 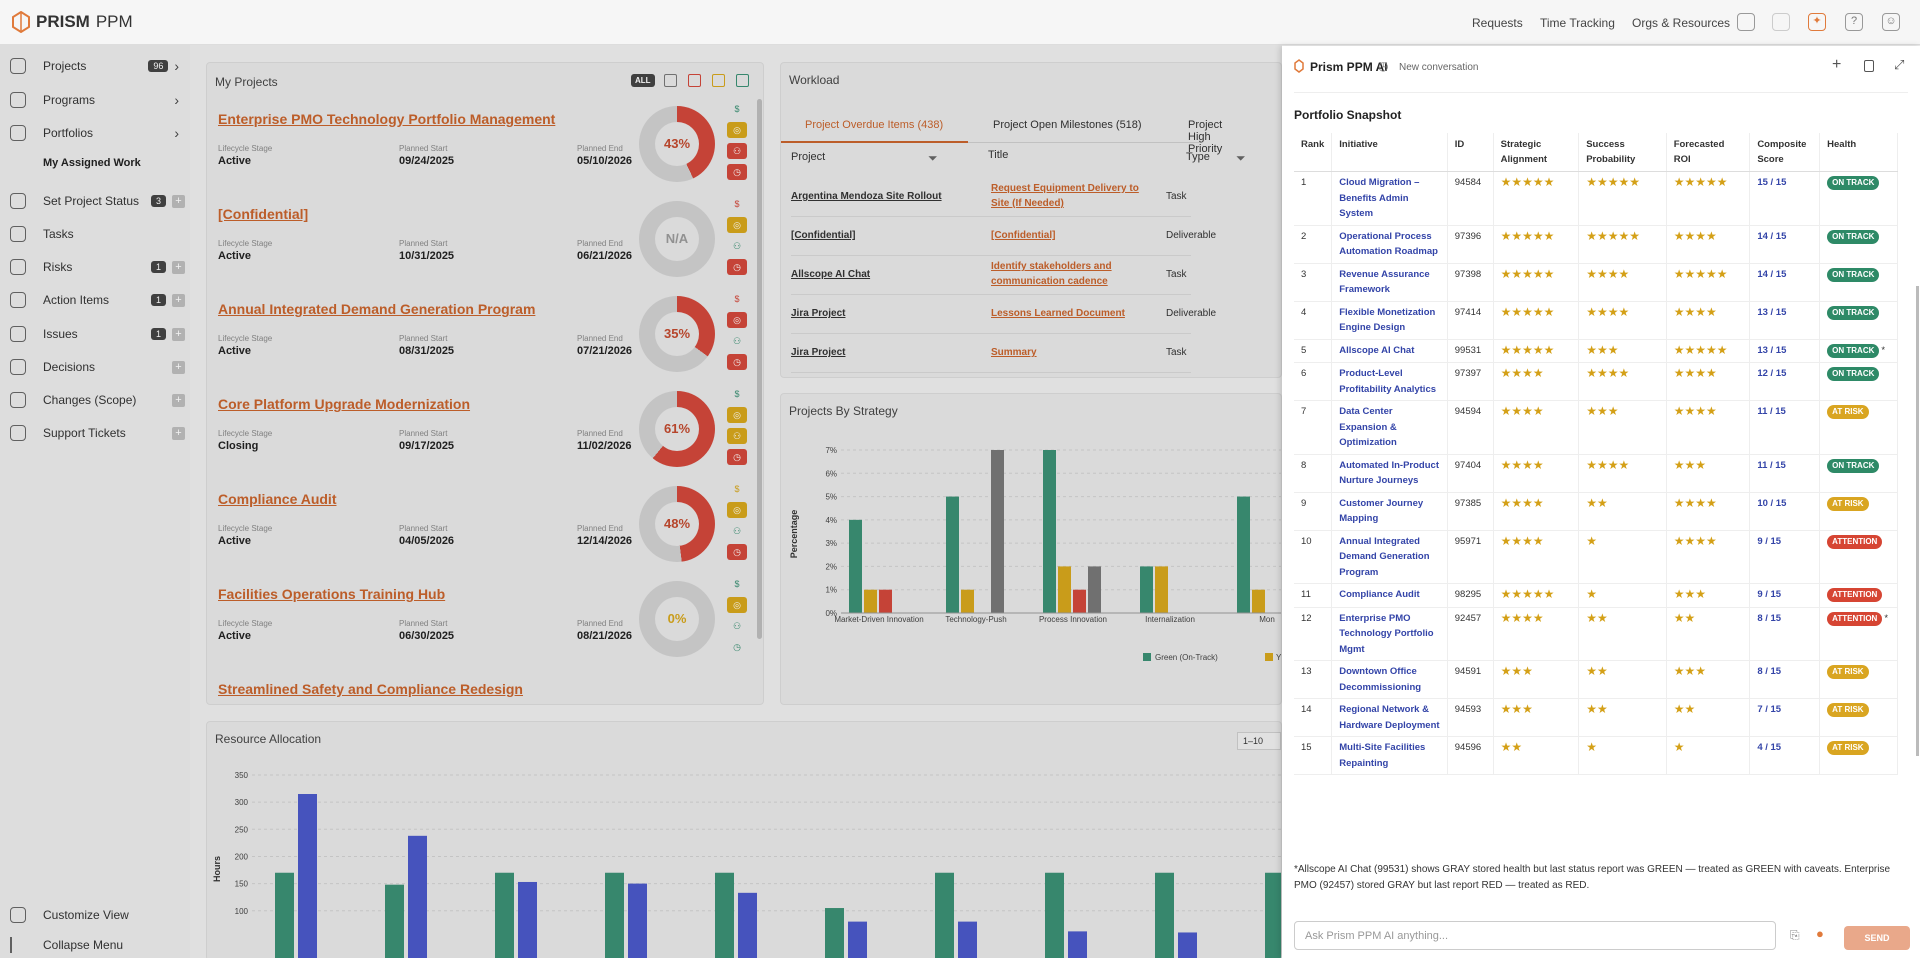 I want to click on initiative-cell: Allscope AI Chat, so click(x=1389, y=351).